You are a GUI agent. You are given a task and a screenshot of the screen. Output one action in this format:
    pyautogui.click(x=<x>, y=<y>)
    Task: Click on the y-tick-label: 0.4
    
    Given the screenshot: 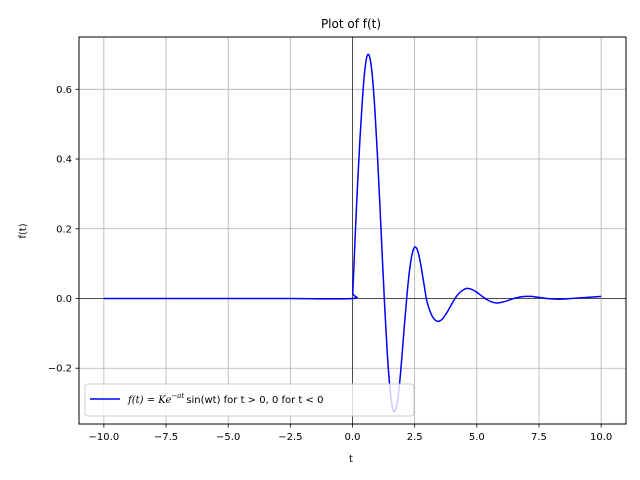 What is the action you would take?
    pyautogui.click(x=64, y=160)
    